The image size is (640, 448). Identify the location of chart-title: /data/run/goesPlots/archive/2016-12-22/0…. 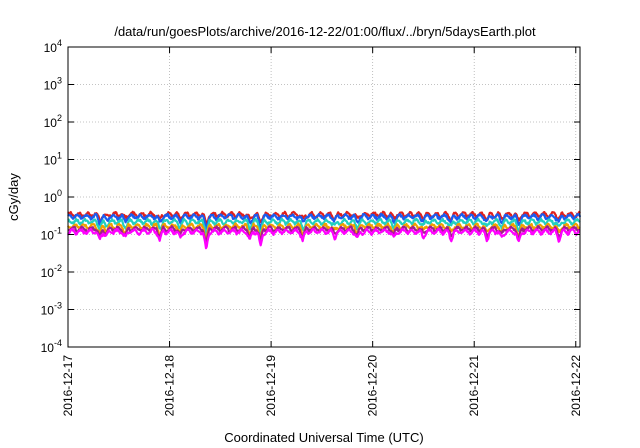
(325, 31).